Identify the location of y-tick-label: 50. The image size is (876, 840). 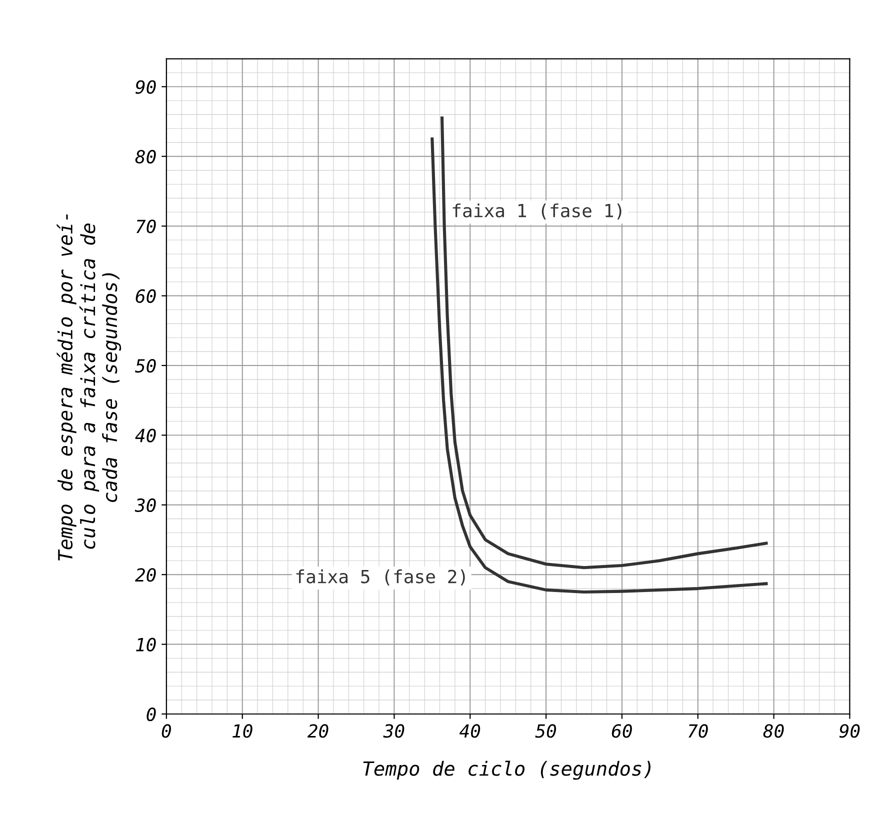
(145, 365).